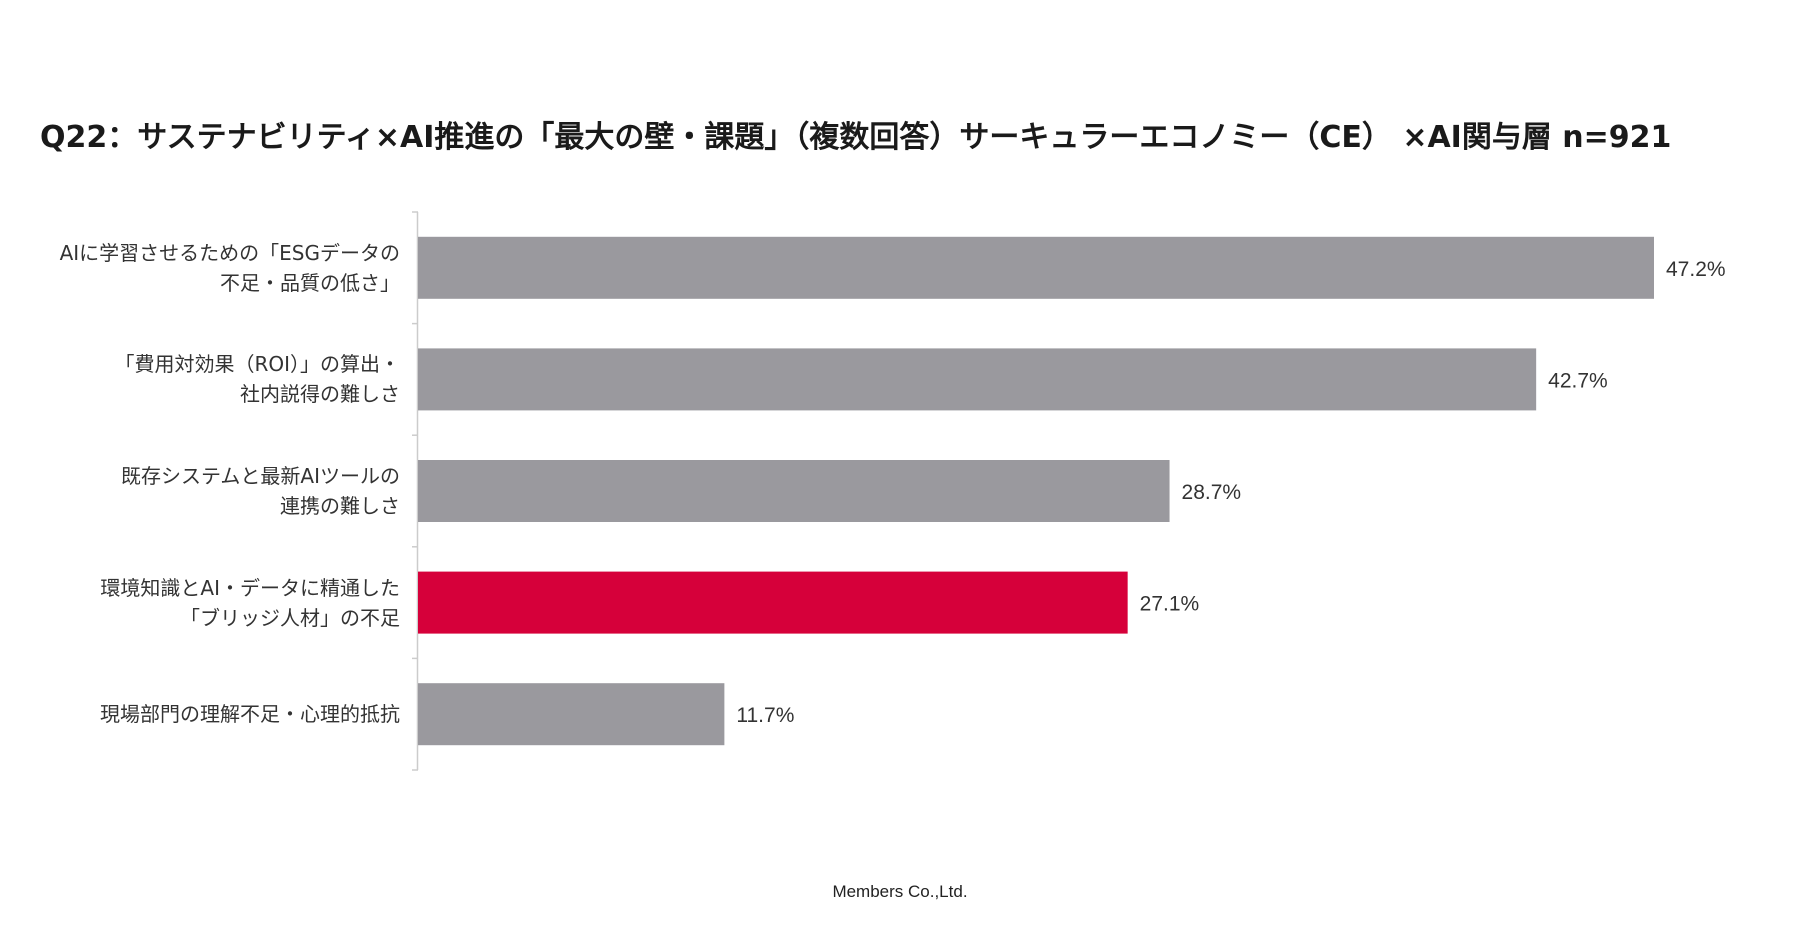 This screenshot has height=945, width=1800. I want to click on value-label-2: 42.7%, so click(1578, 380).